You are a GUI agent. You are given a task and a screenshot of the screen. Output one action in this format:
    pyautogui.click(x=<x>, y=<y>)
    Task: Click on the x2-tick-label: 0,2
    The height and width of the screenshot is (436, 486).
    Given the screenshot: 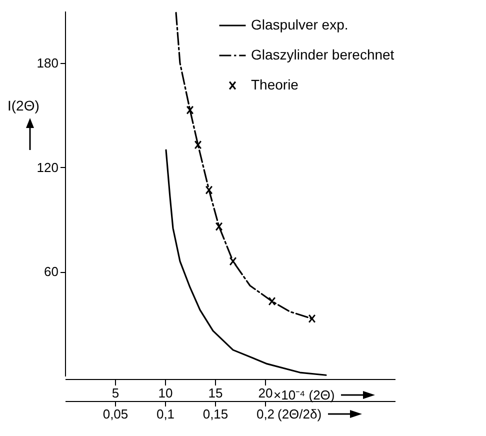 What is the action you would take?
    pyautogui.click(x=265, y=414)
    